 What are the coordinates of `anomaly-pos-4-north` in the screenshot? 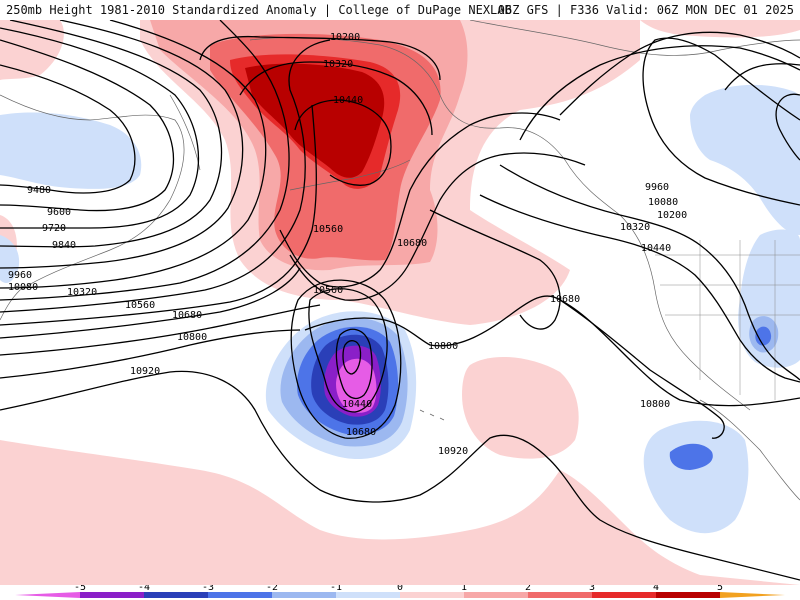 It's located at (315, 120).